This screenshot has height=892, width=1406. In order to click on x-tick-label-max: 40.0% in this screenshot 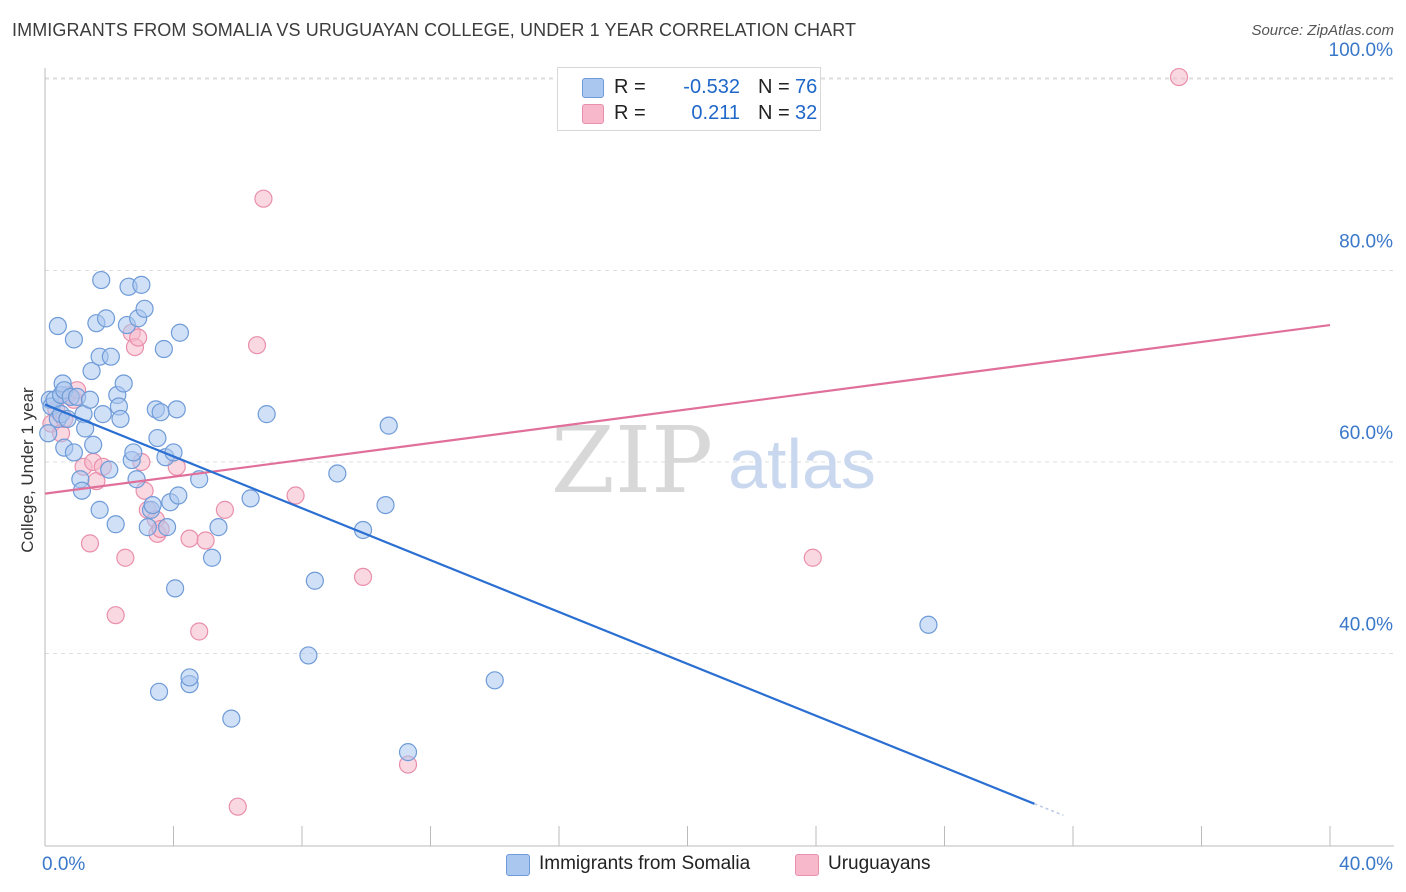, I will do `click(1366, 864)`.